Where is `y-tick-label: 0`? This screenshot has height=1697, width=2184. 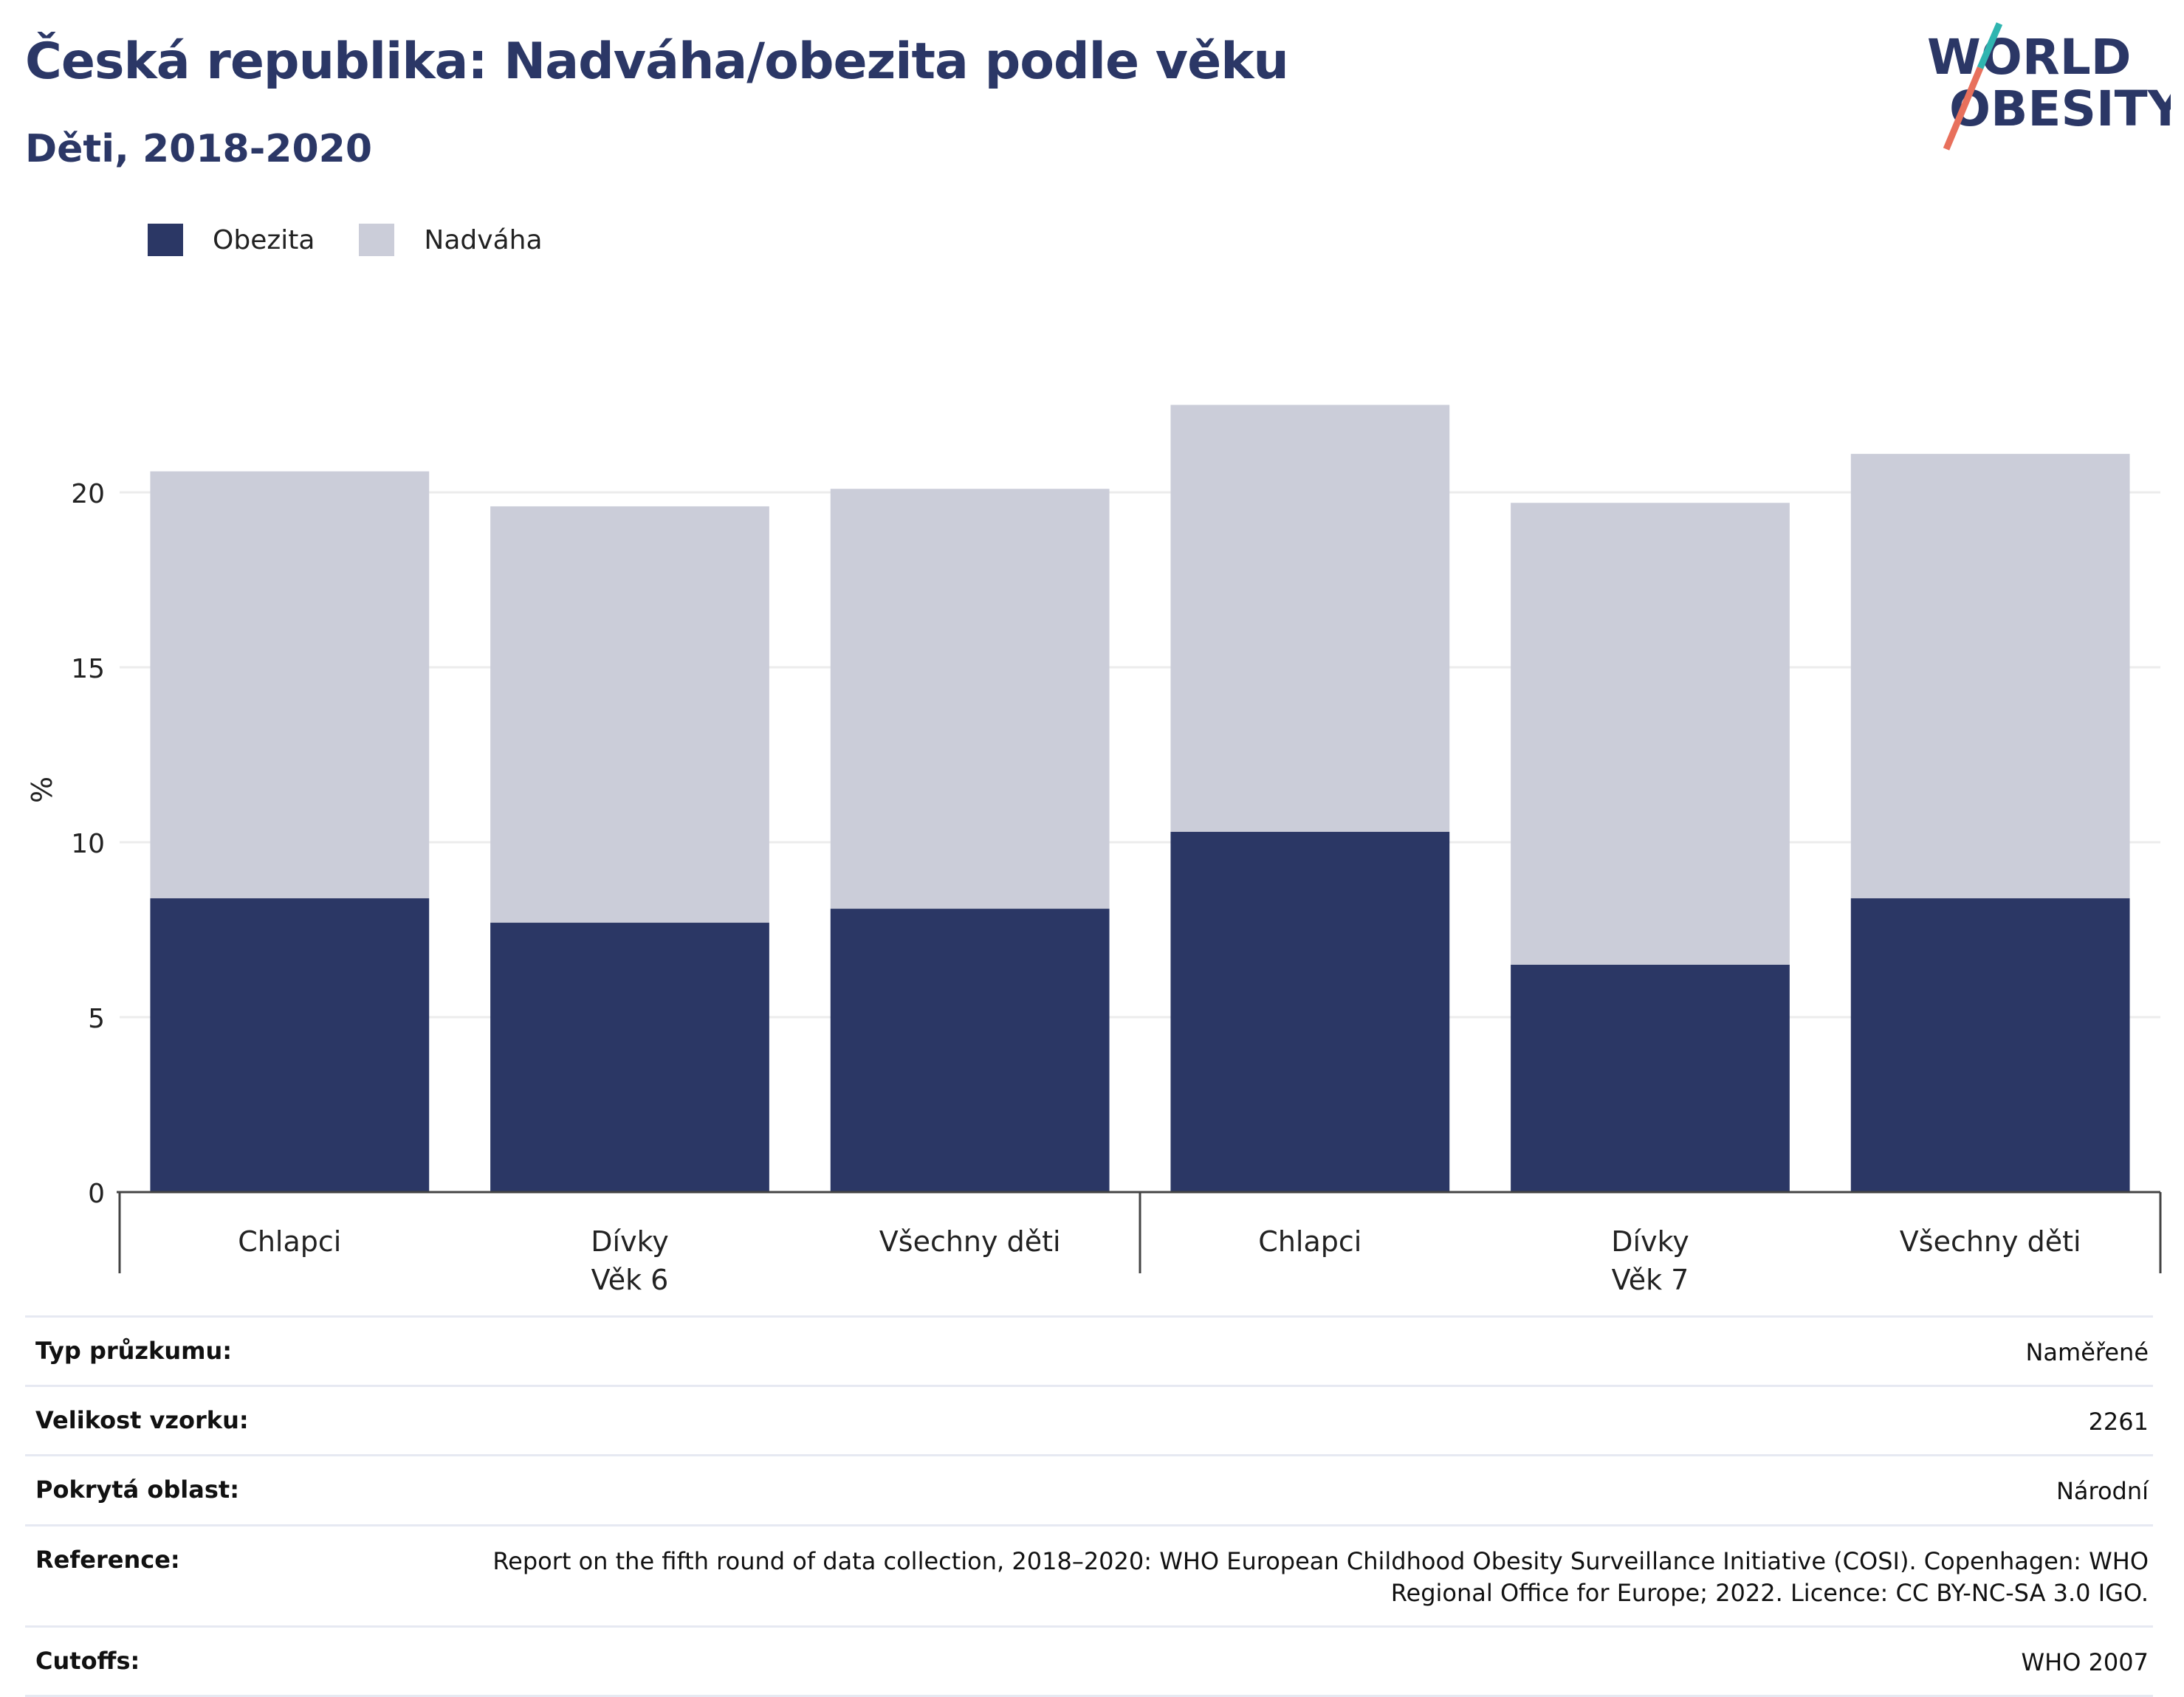 y-tick-label: 0 is located at coordinates (96, 1194).